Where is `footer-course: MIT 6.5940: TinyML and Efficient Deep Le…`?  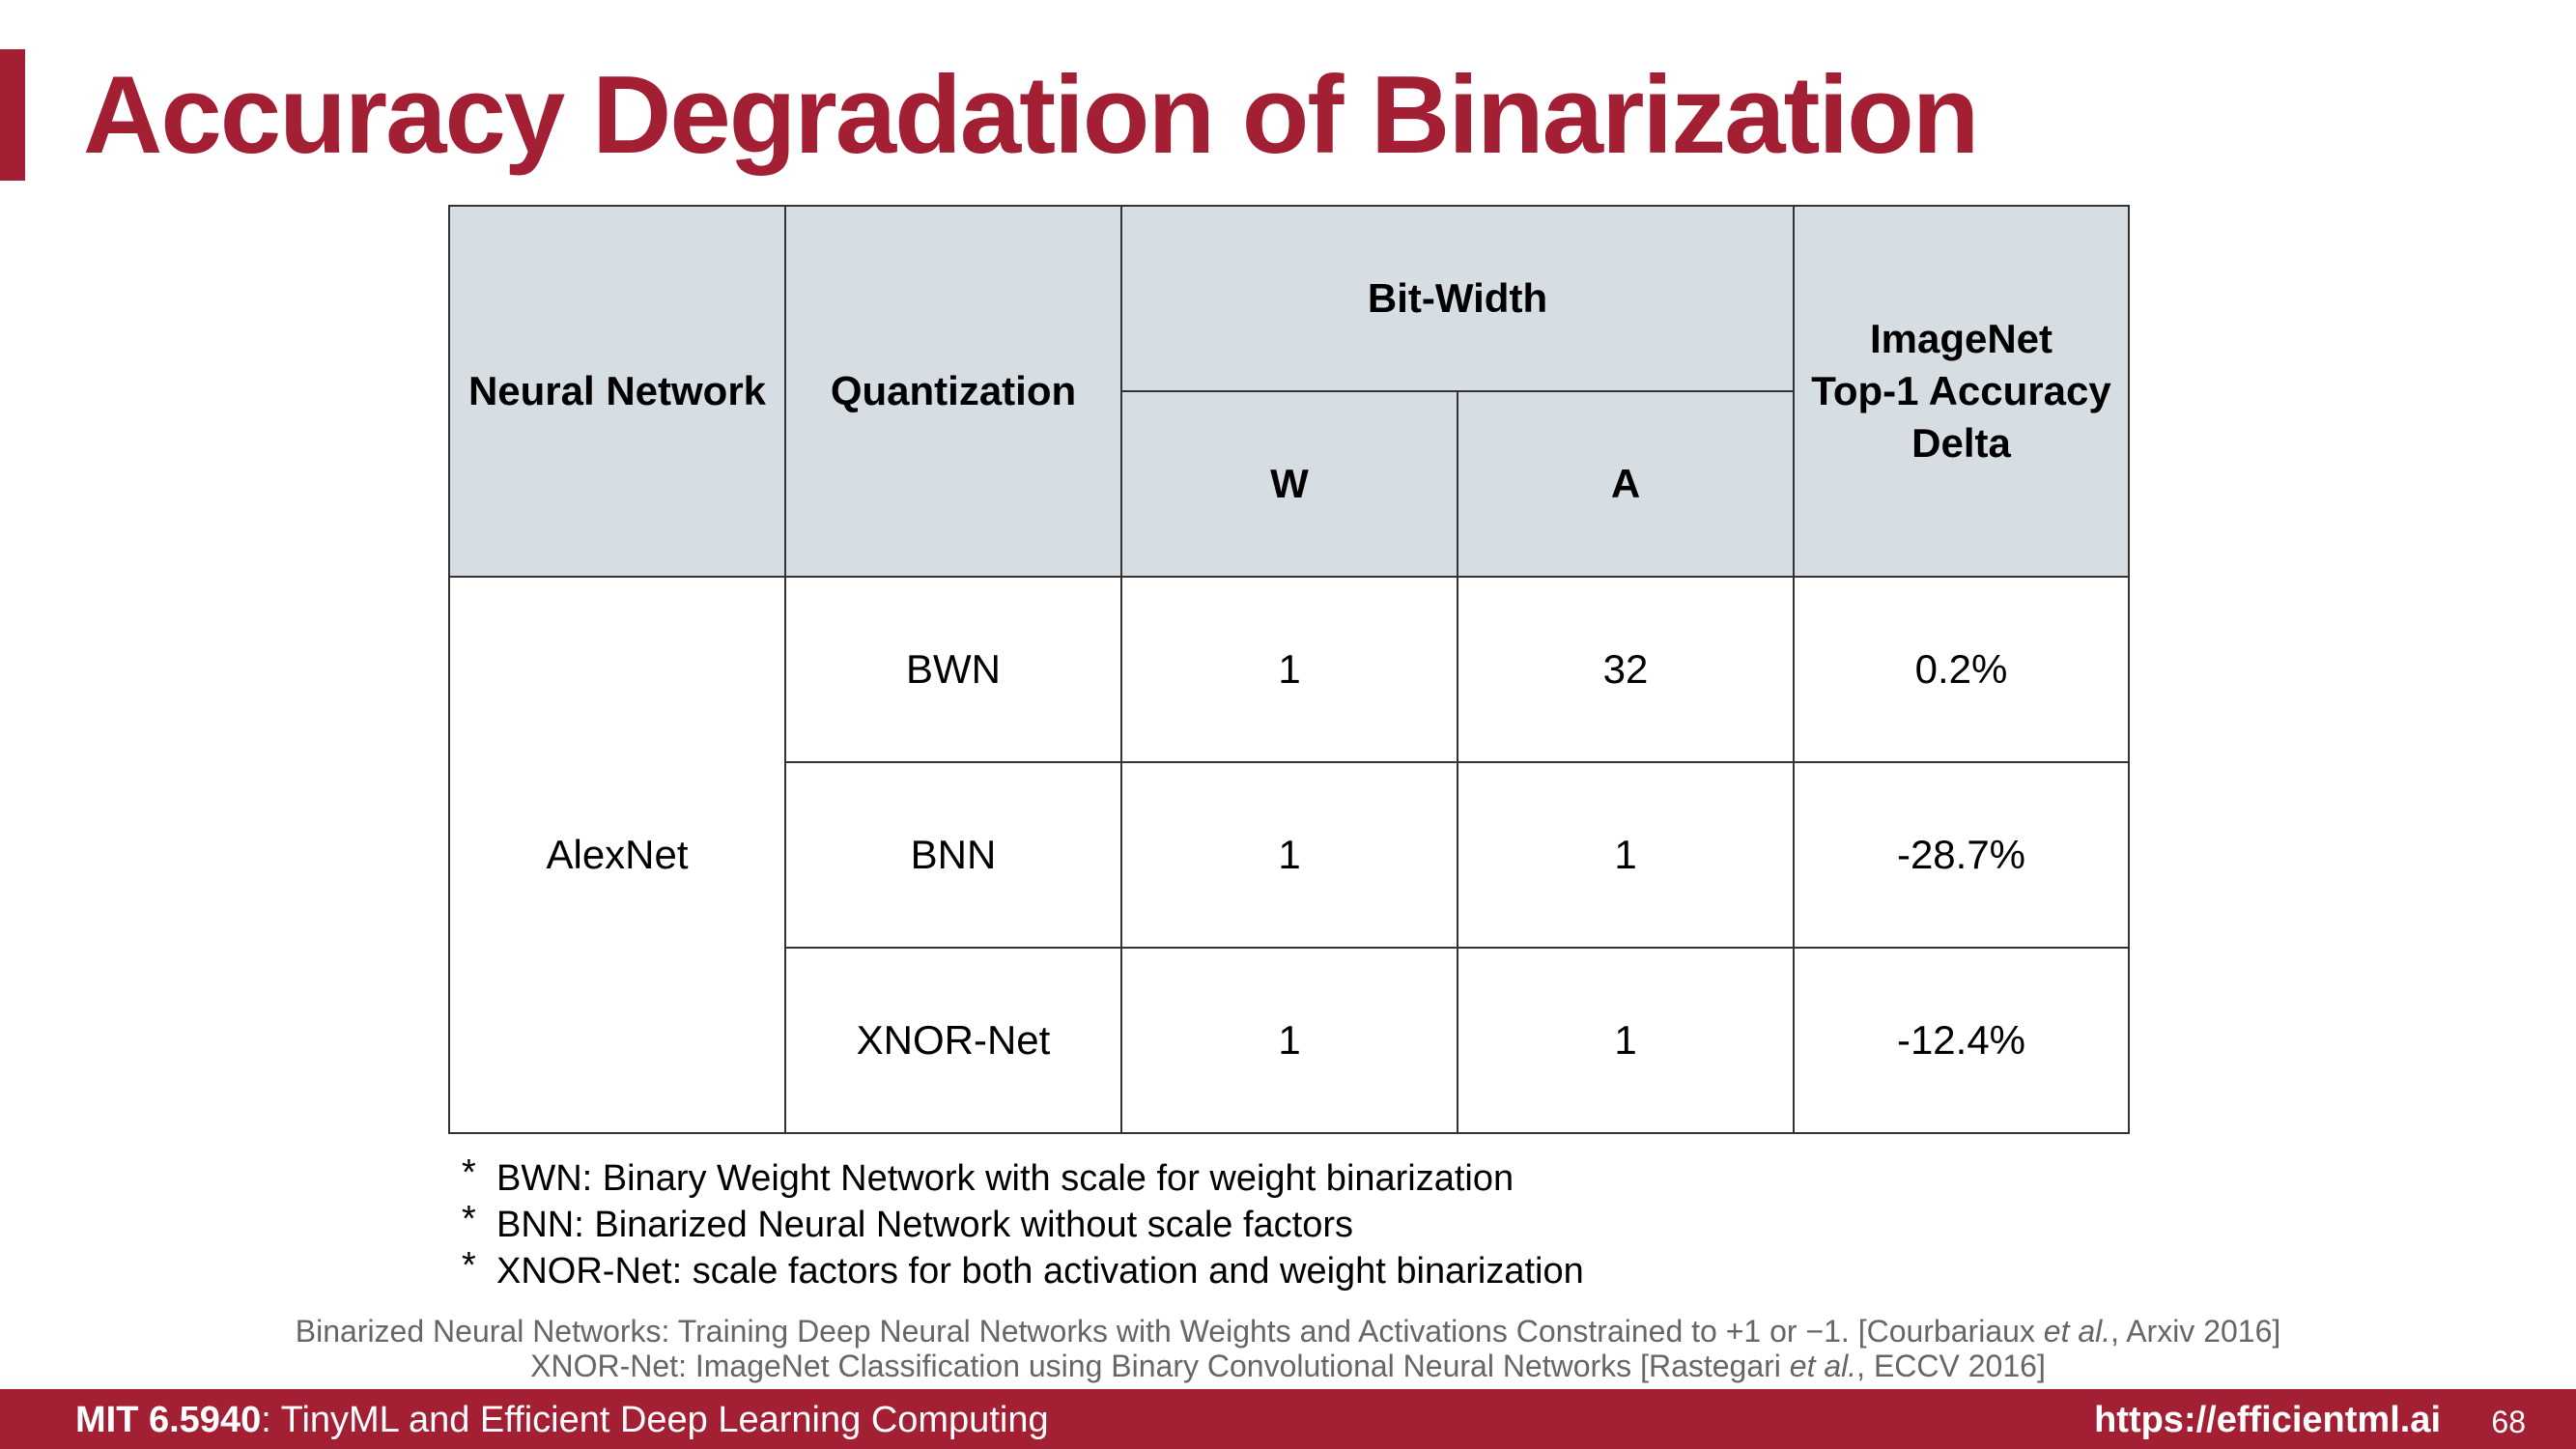 footer-course: MIT 6.5940: TinyML and Efficient Deep Le… is located at coordinates (562, 1420).